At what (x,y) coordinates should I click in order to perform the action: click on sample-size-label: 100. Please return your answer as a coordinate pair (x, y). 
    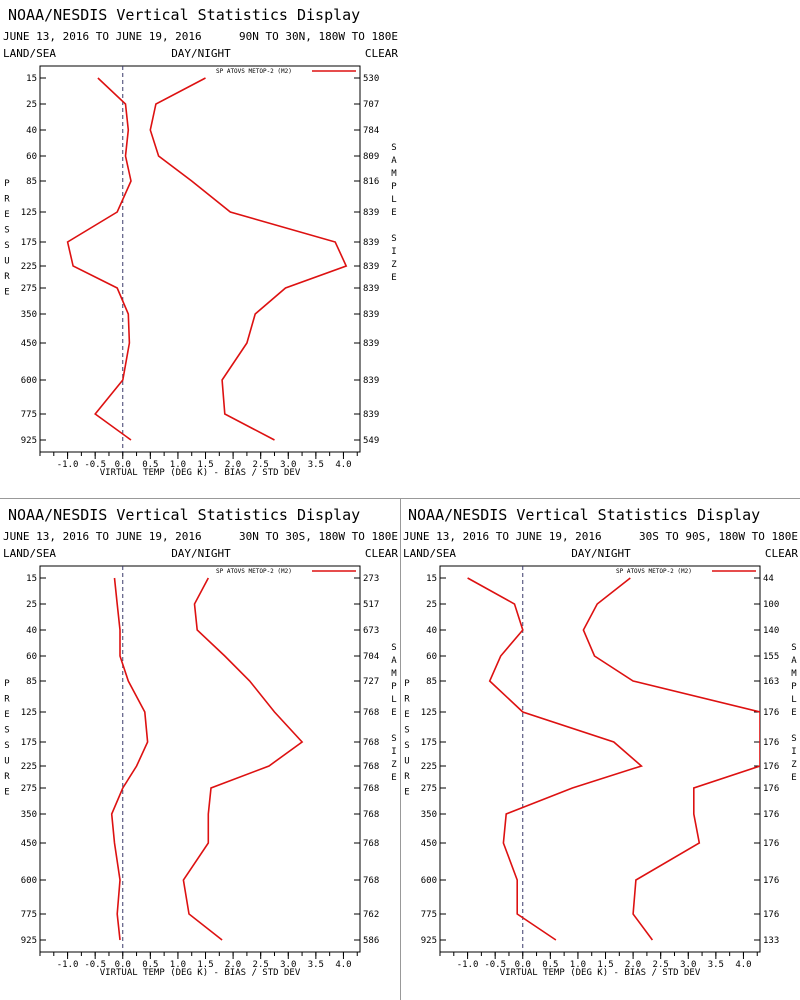
    Looking at the image, I should click on (771, 605).